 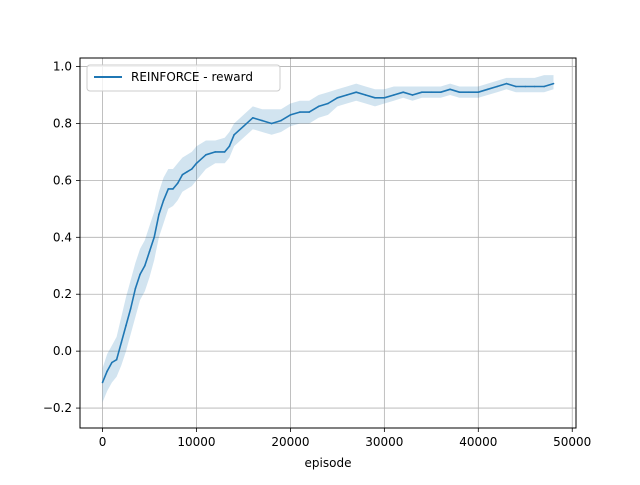 I want to click on x-axis-ticks: 0 10000 20000 30000 40000 50000, so click(x=345, y=438).